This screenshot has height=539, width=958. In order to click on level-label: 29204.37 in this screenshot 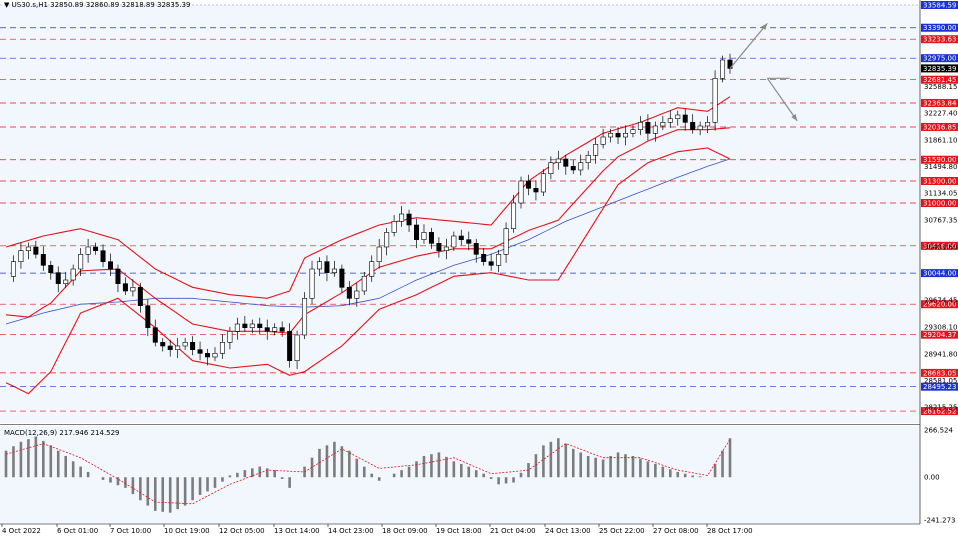, I will do `click(939, 335)`.